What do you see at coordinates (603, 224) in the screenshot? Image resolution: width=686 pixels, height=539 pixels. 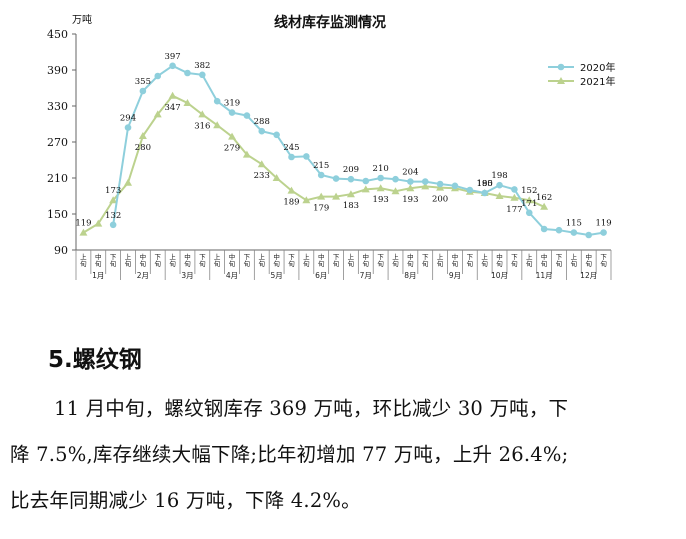 I see `data-label-2020: 119` at bounding box center [603, 224].